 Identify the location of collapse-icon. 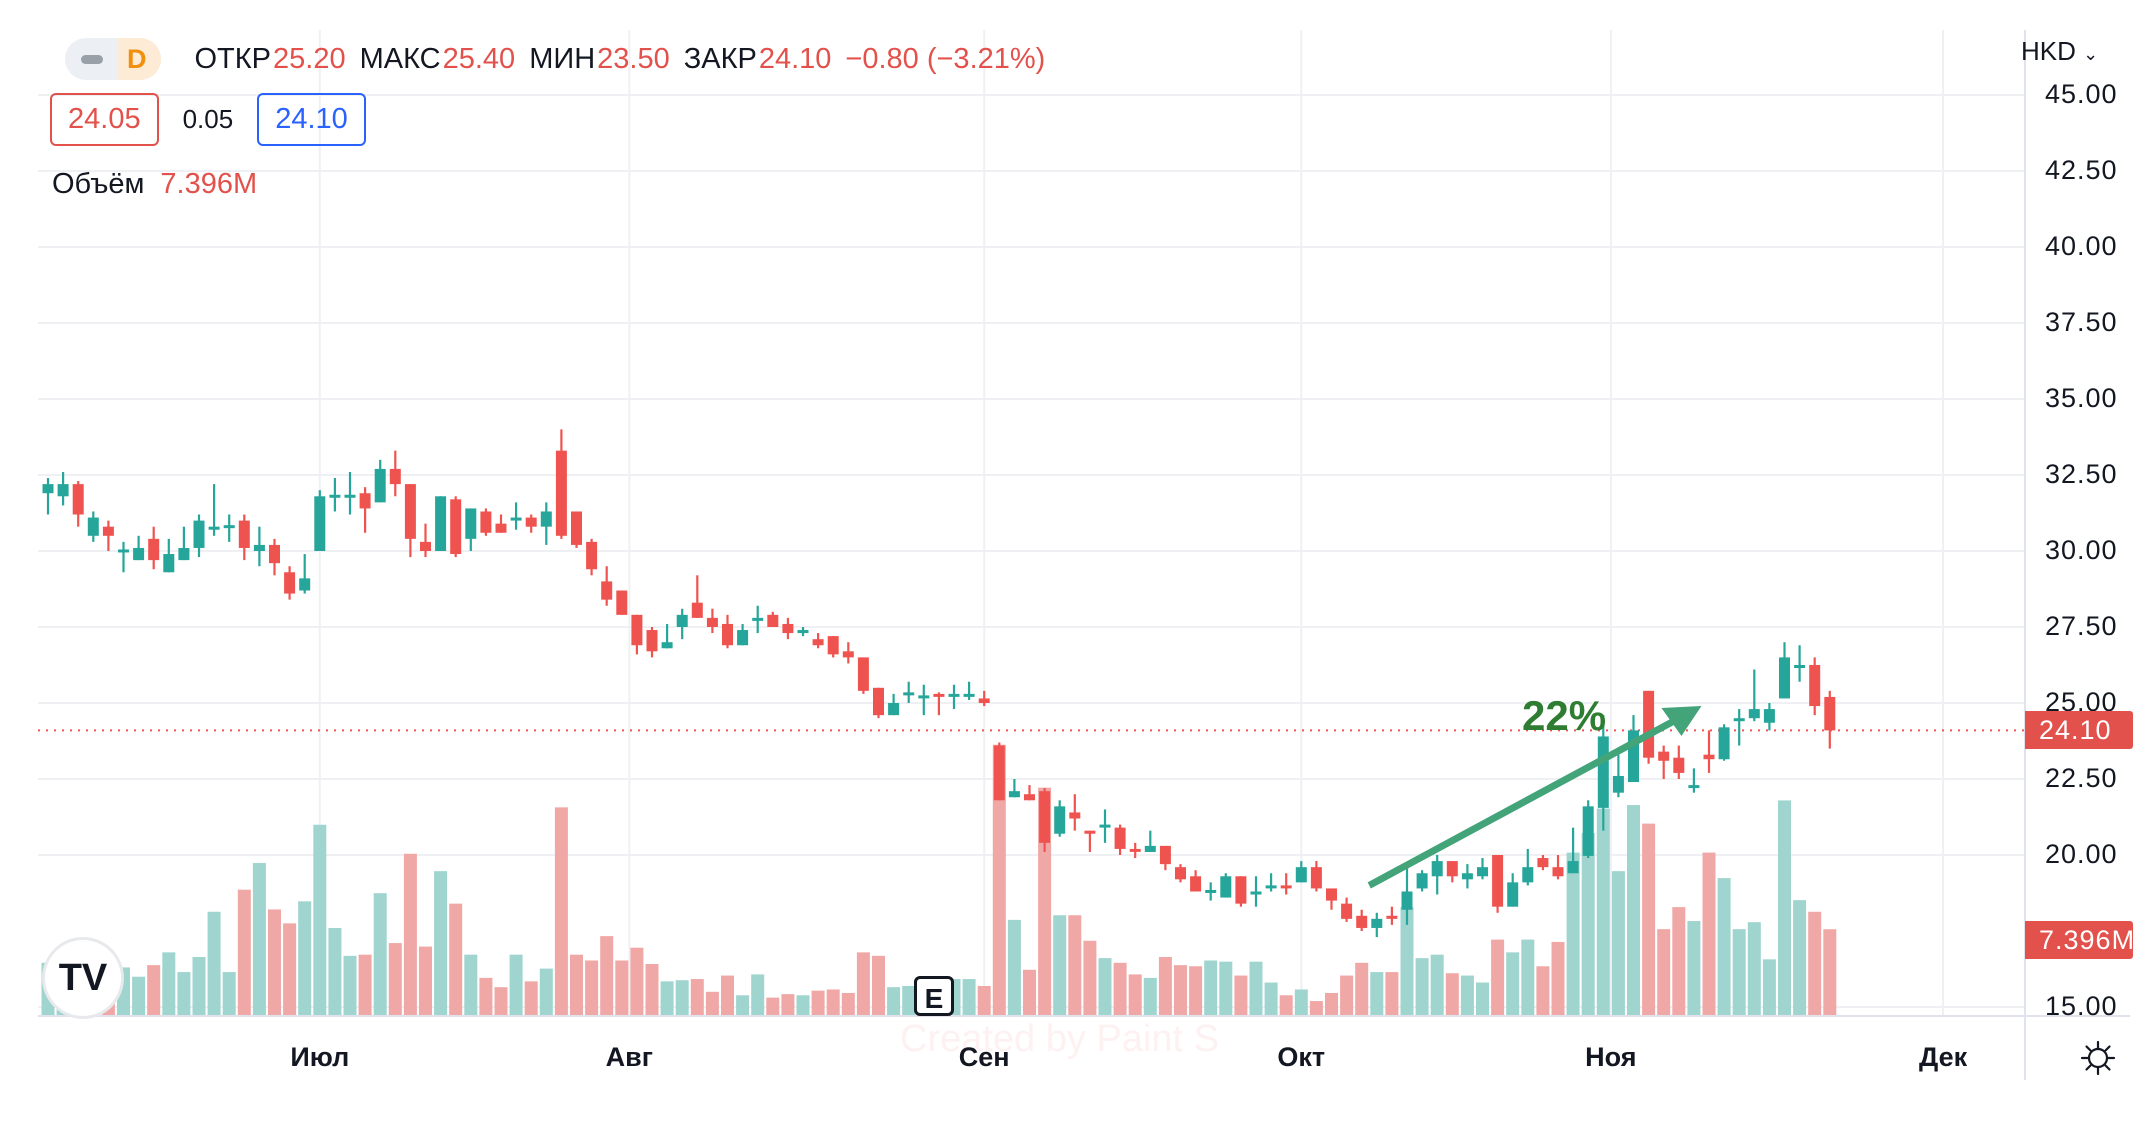
(92, 59).